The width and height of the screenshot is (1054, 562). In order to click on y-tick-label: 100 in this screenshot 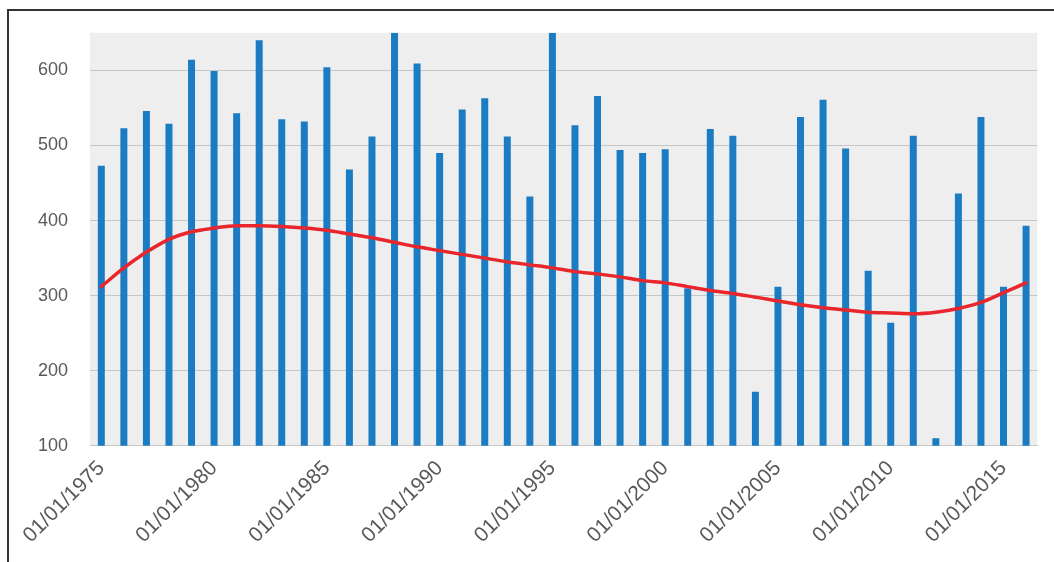, I will do `click(53, 444)`.